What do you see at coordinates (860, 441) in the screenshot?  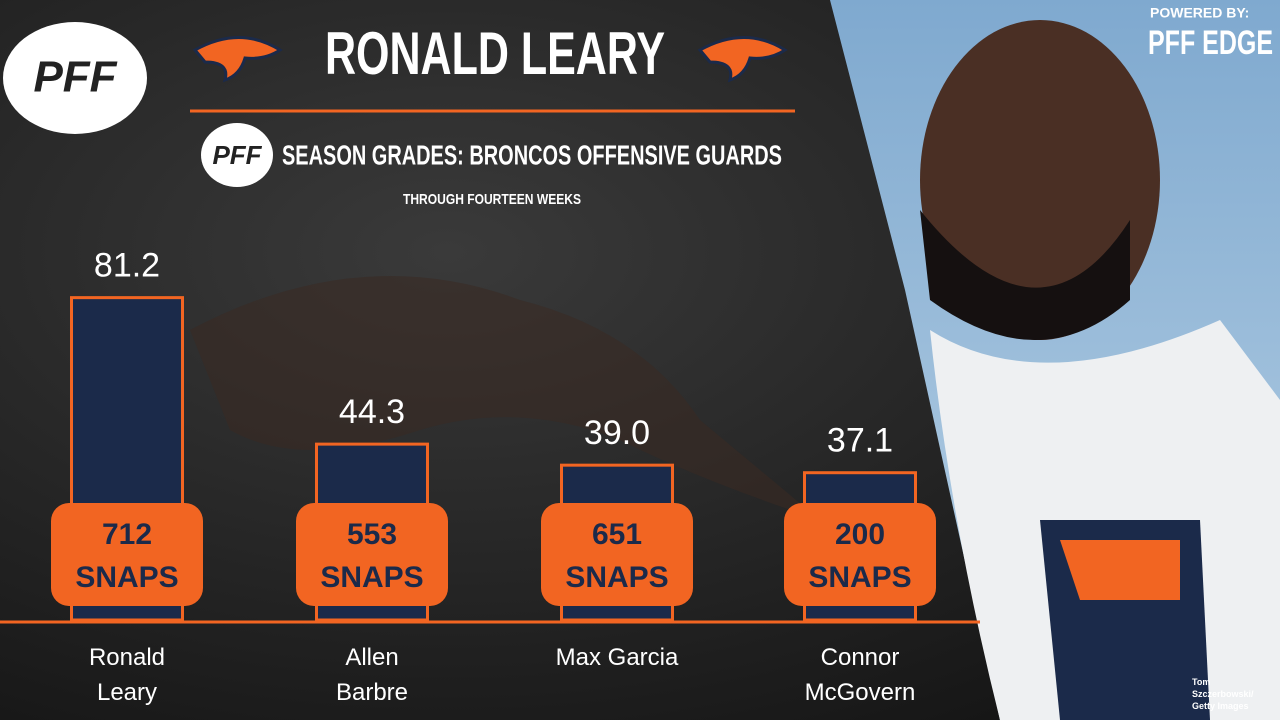 I see `value-label: 37.1` at bounding box center [860, 441].